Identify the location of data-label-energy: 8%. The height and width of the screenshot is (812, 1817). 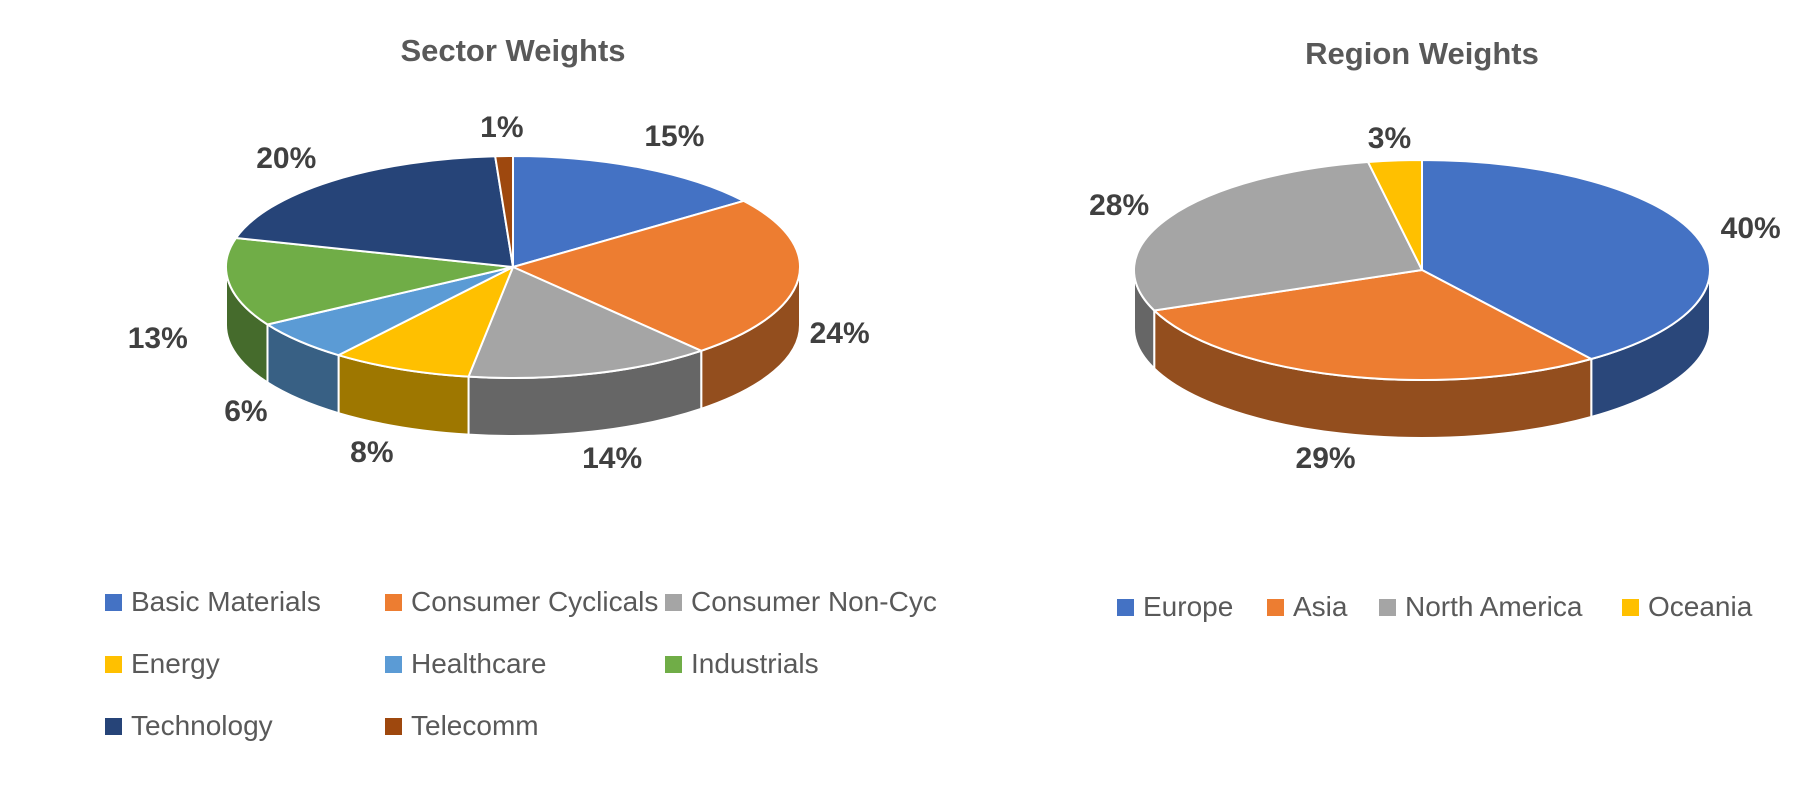
(372, 452).